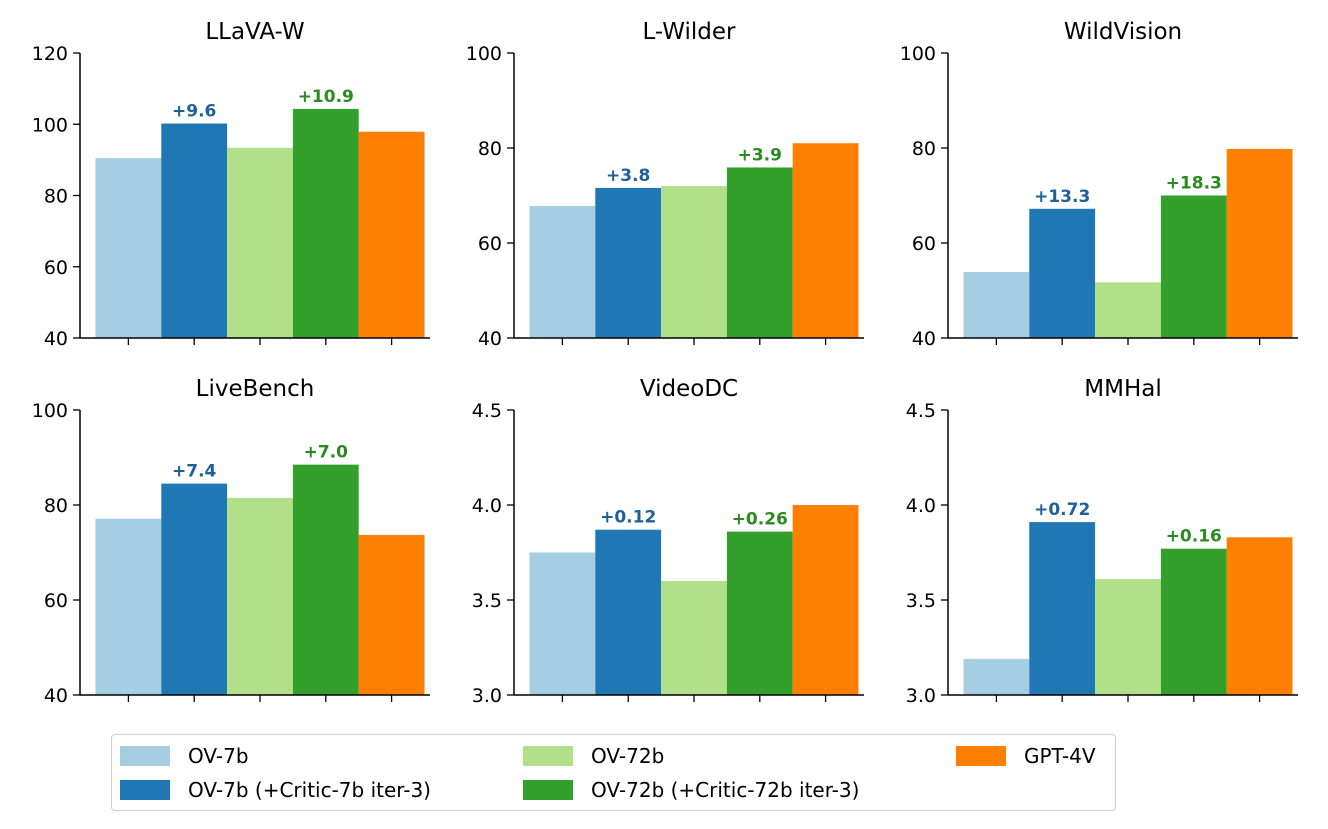 Image resolution: width=1328 pixels, height=829 pixels. Describe the element at coordinates (484, 54) in the screenshot. I see `y-tick-label-l-wilder-3: 100` at that location.